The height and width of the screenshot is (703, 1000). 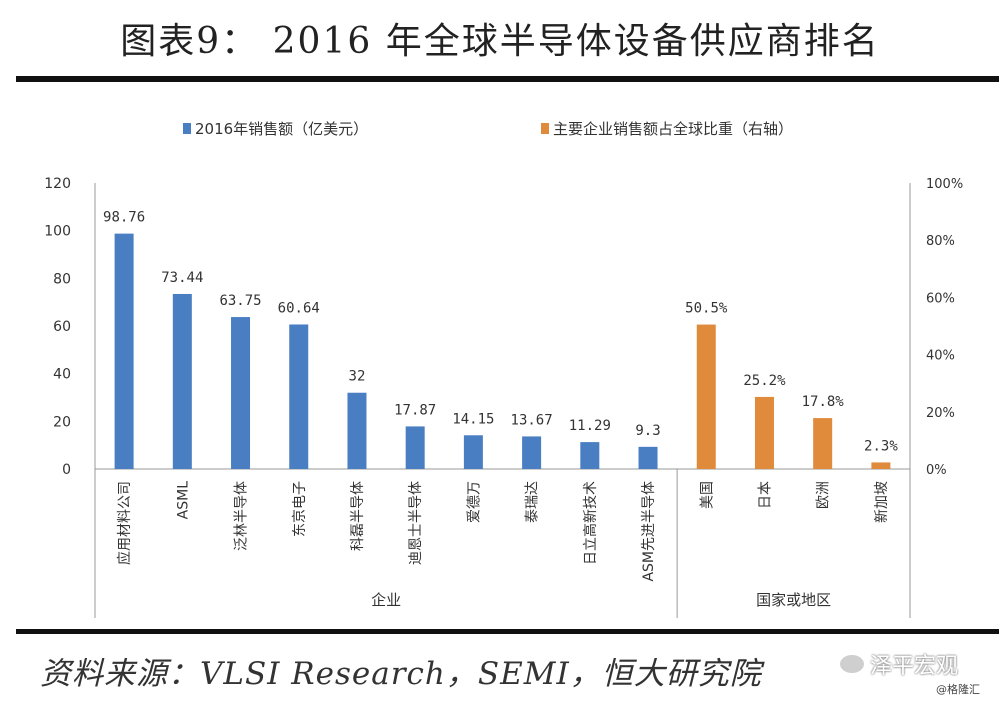 I want to click on y-right-tick-label: 100%, so click(x=944, y=184).